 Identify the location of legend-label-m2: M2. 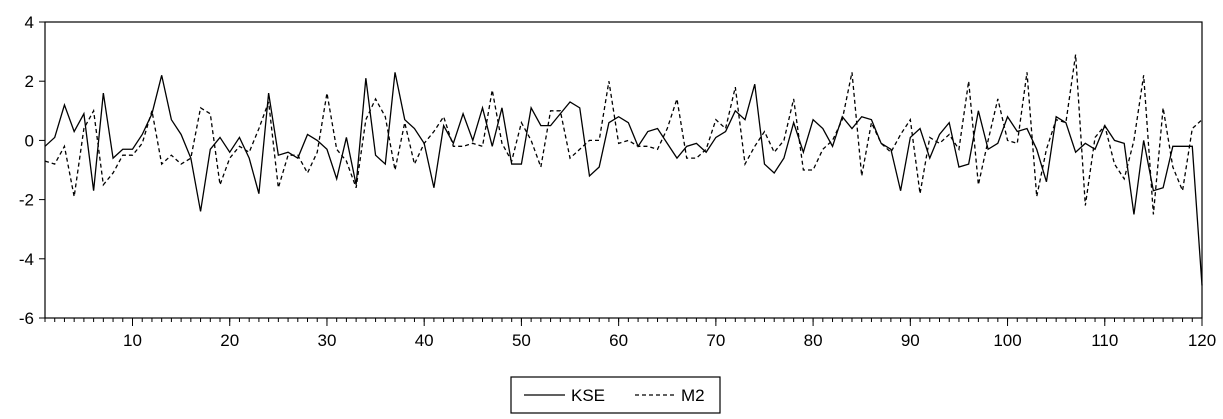
(693, 395).